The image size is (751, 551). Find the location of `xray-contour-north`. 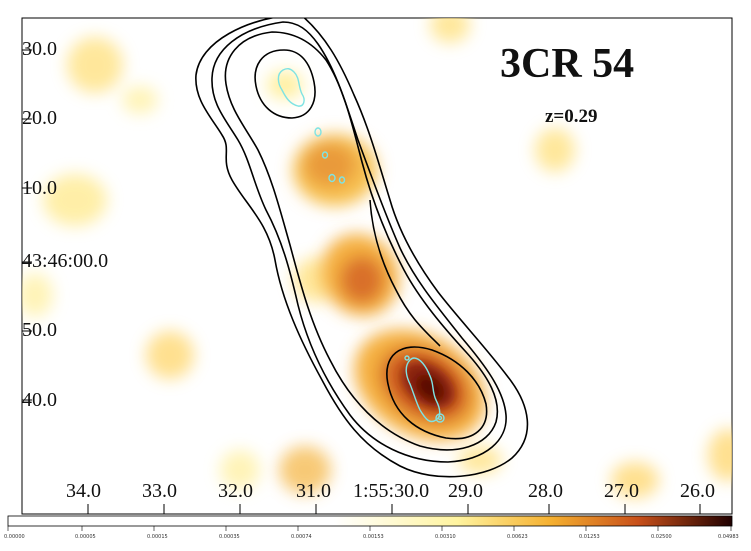

xray-contour-north is located at coordinates (291, 87).